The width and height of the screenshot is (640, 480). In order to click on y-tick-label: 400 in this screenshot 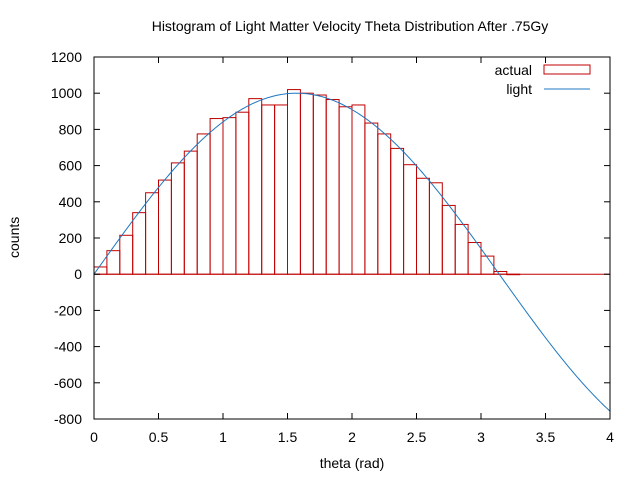, I will do `click(71, 202)`.